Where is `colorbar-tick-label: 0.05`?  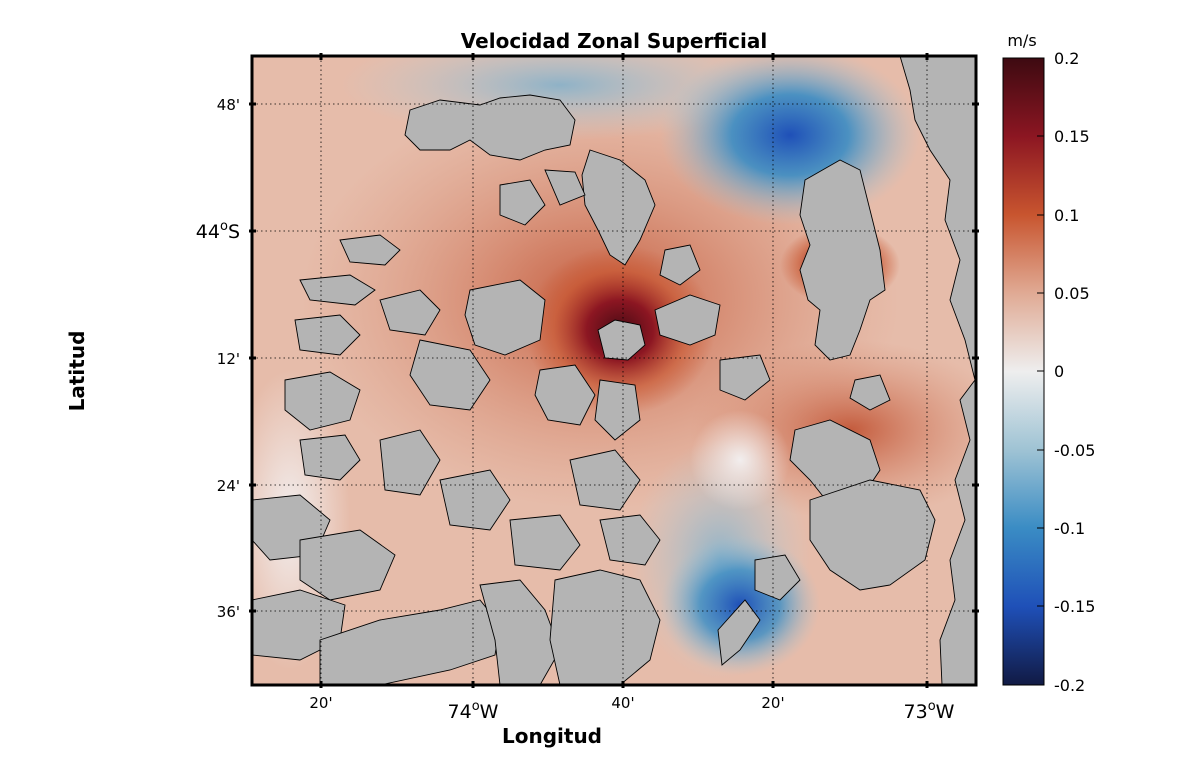
colorbar-tick-label: 0.05 is located at coordinates (1072, 293).